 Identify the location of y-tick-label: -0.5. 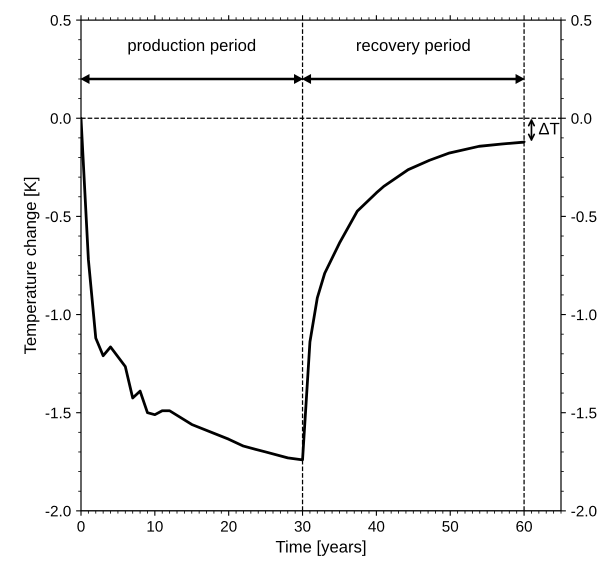
(58, 216).